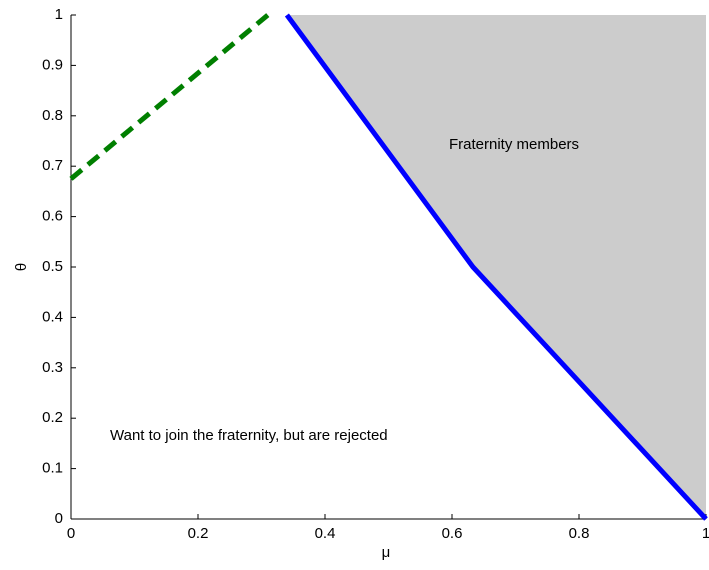 The height and width of the screenshot is (570, 709). What do you see at coordinates (579, 533) in the screenshot?
I see `x-tick-label: 0.8` at bounding box center [579, 533].